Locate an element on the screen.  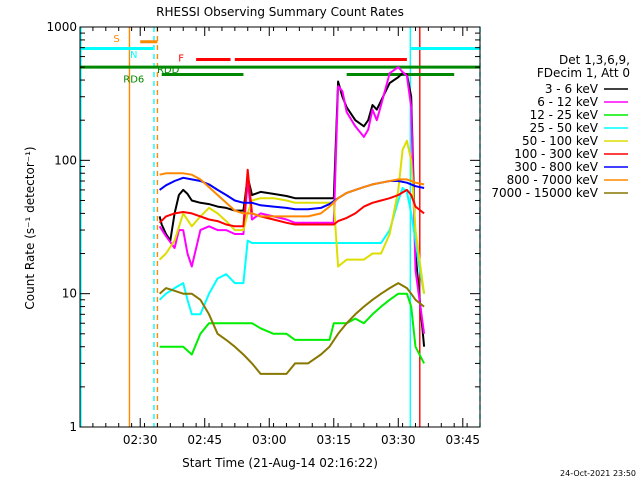
x-tick-label: 03:00 is located at coordinates (269, 440).